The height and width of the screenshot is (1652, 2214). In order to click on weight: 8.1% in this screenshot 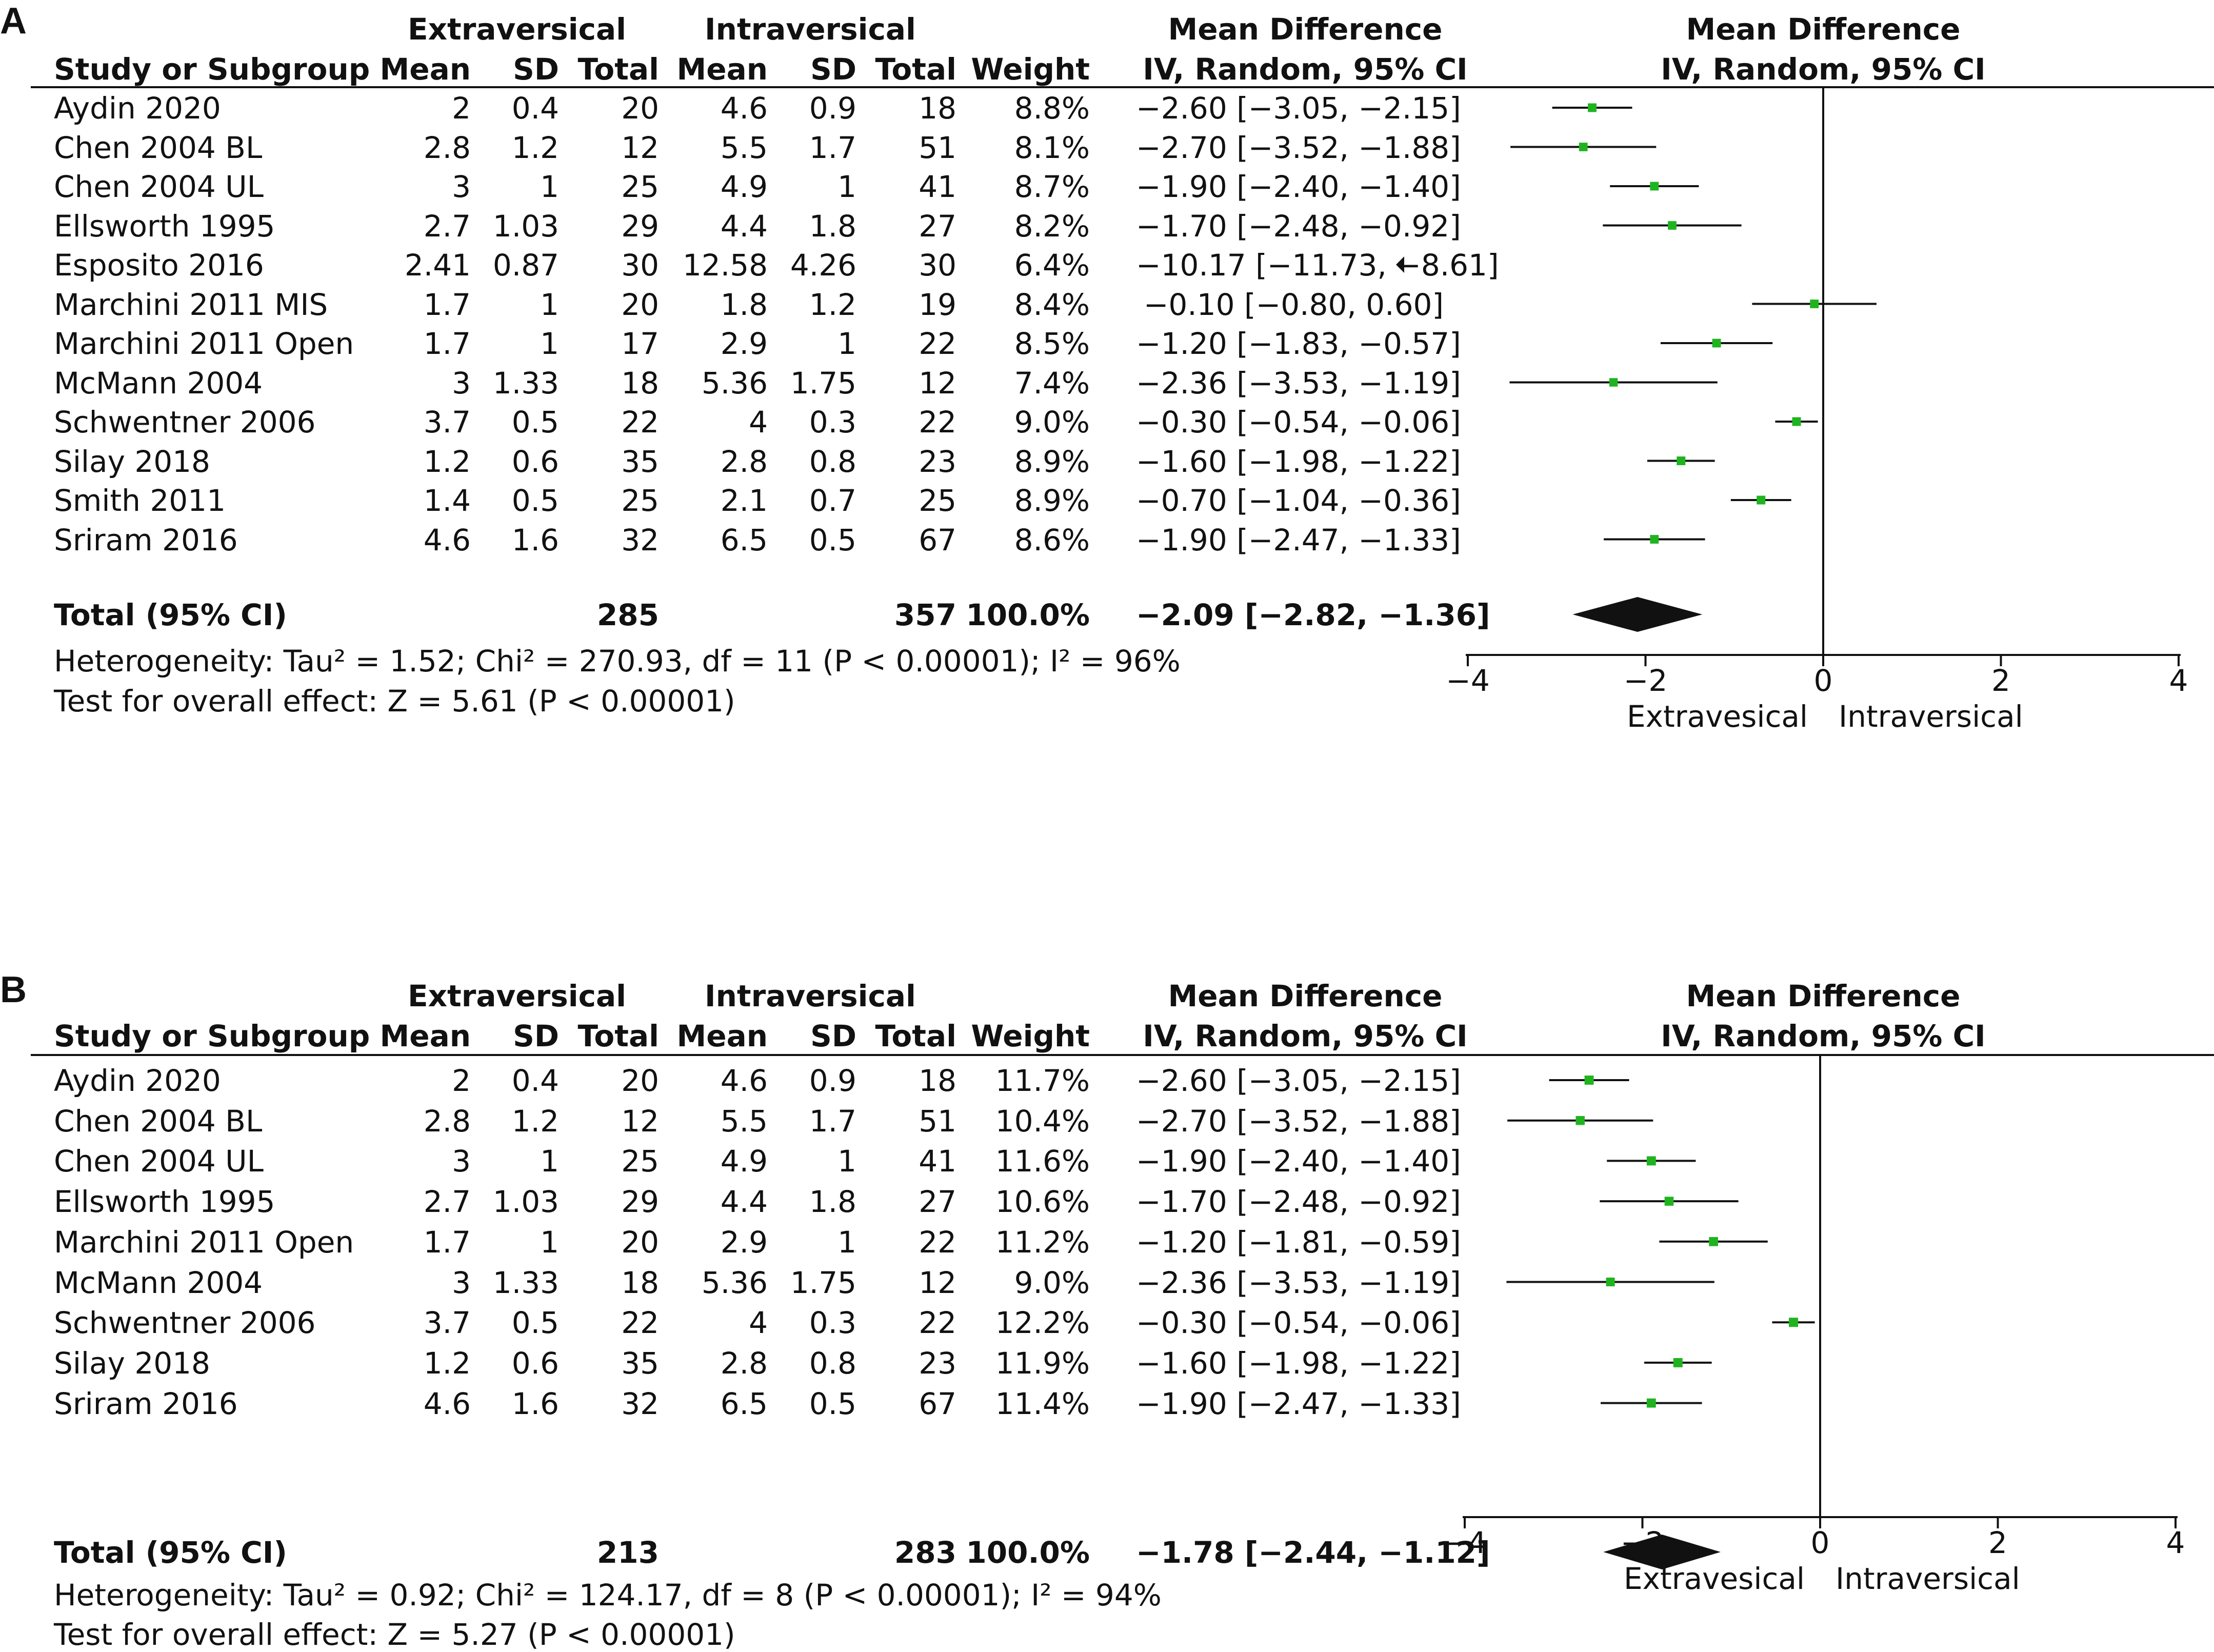, I will do `click(1052, 147)`.